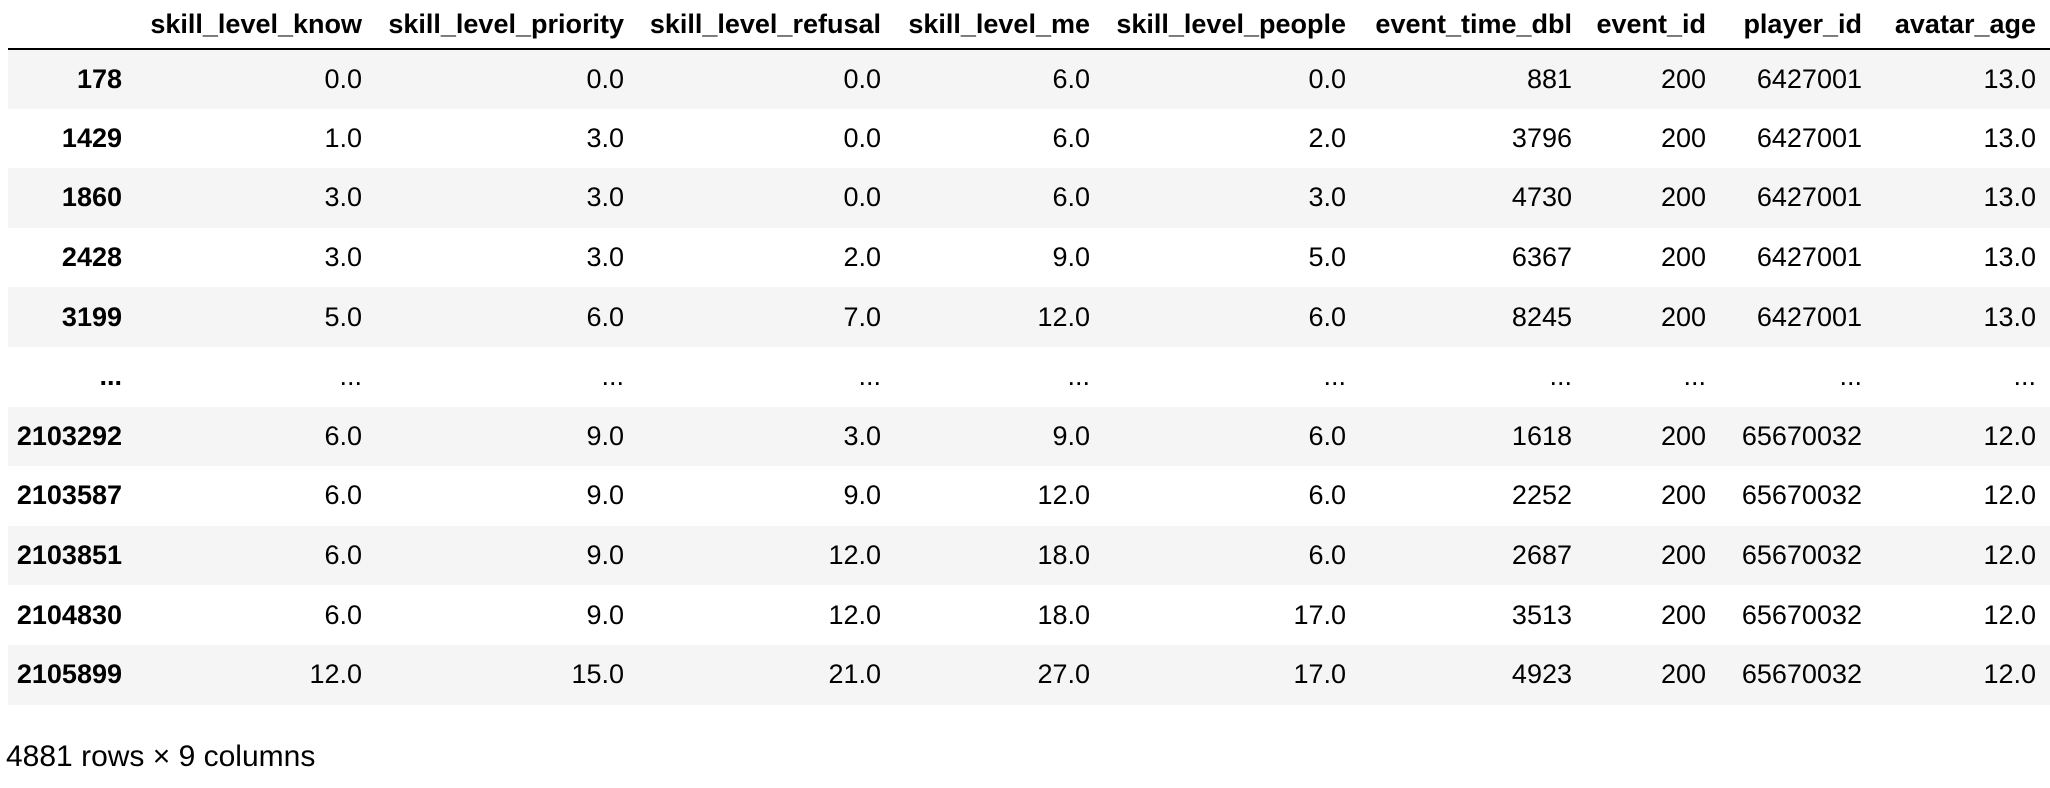  What do you see at coordinates (1541, 435) in the screenshot?
I see `table-cell: 1618` at bounding box center [1541, 435].